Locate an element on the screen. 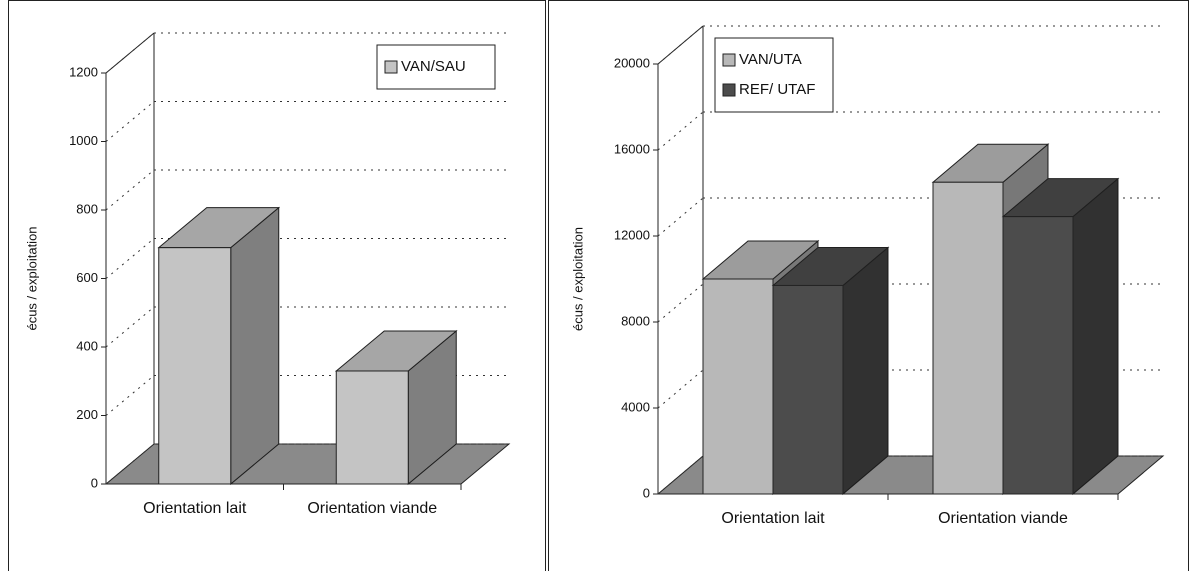 This screenshot has width=1189, height=573. legend-label: REF/ UTAF is located at coordinates (777, 89).